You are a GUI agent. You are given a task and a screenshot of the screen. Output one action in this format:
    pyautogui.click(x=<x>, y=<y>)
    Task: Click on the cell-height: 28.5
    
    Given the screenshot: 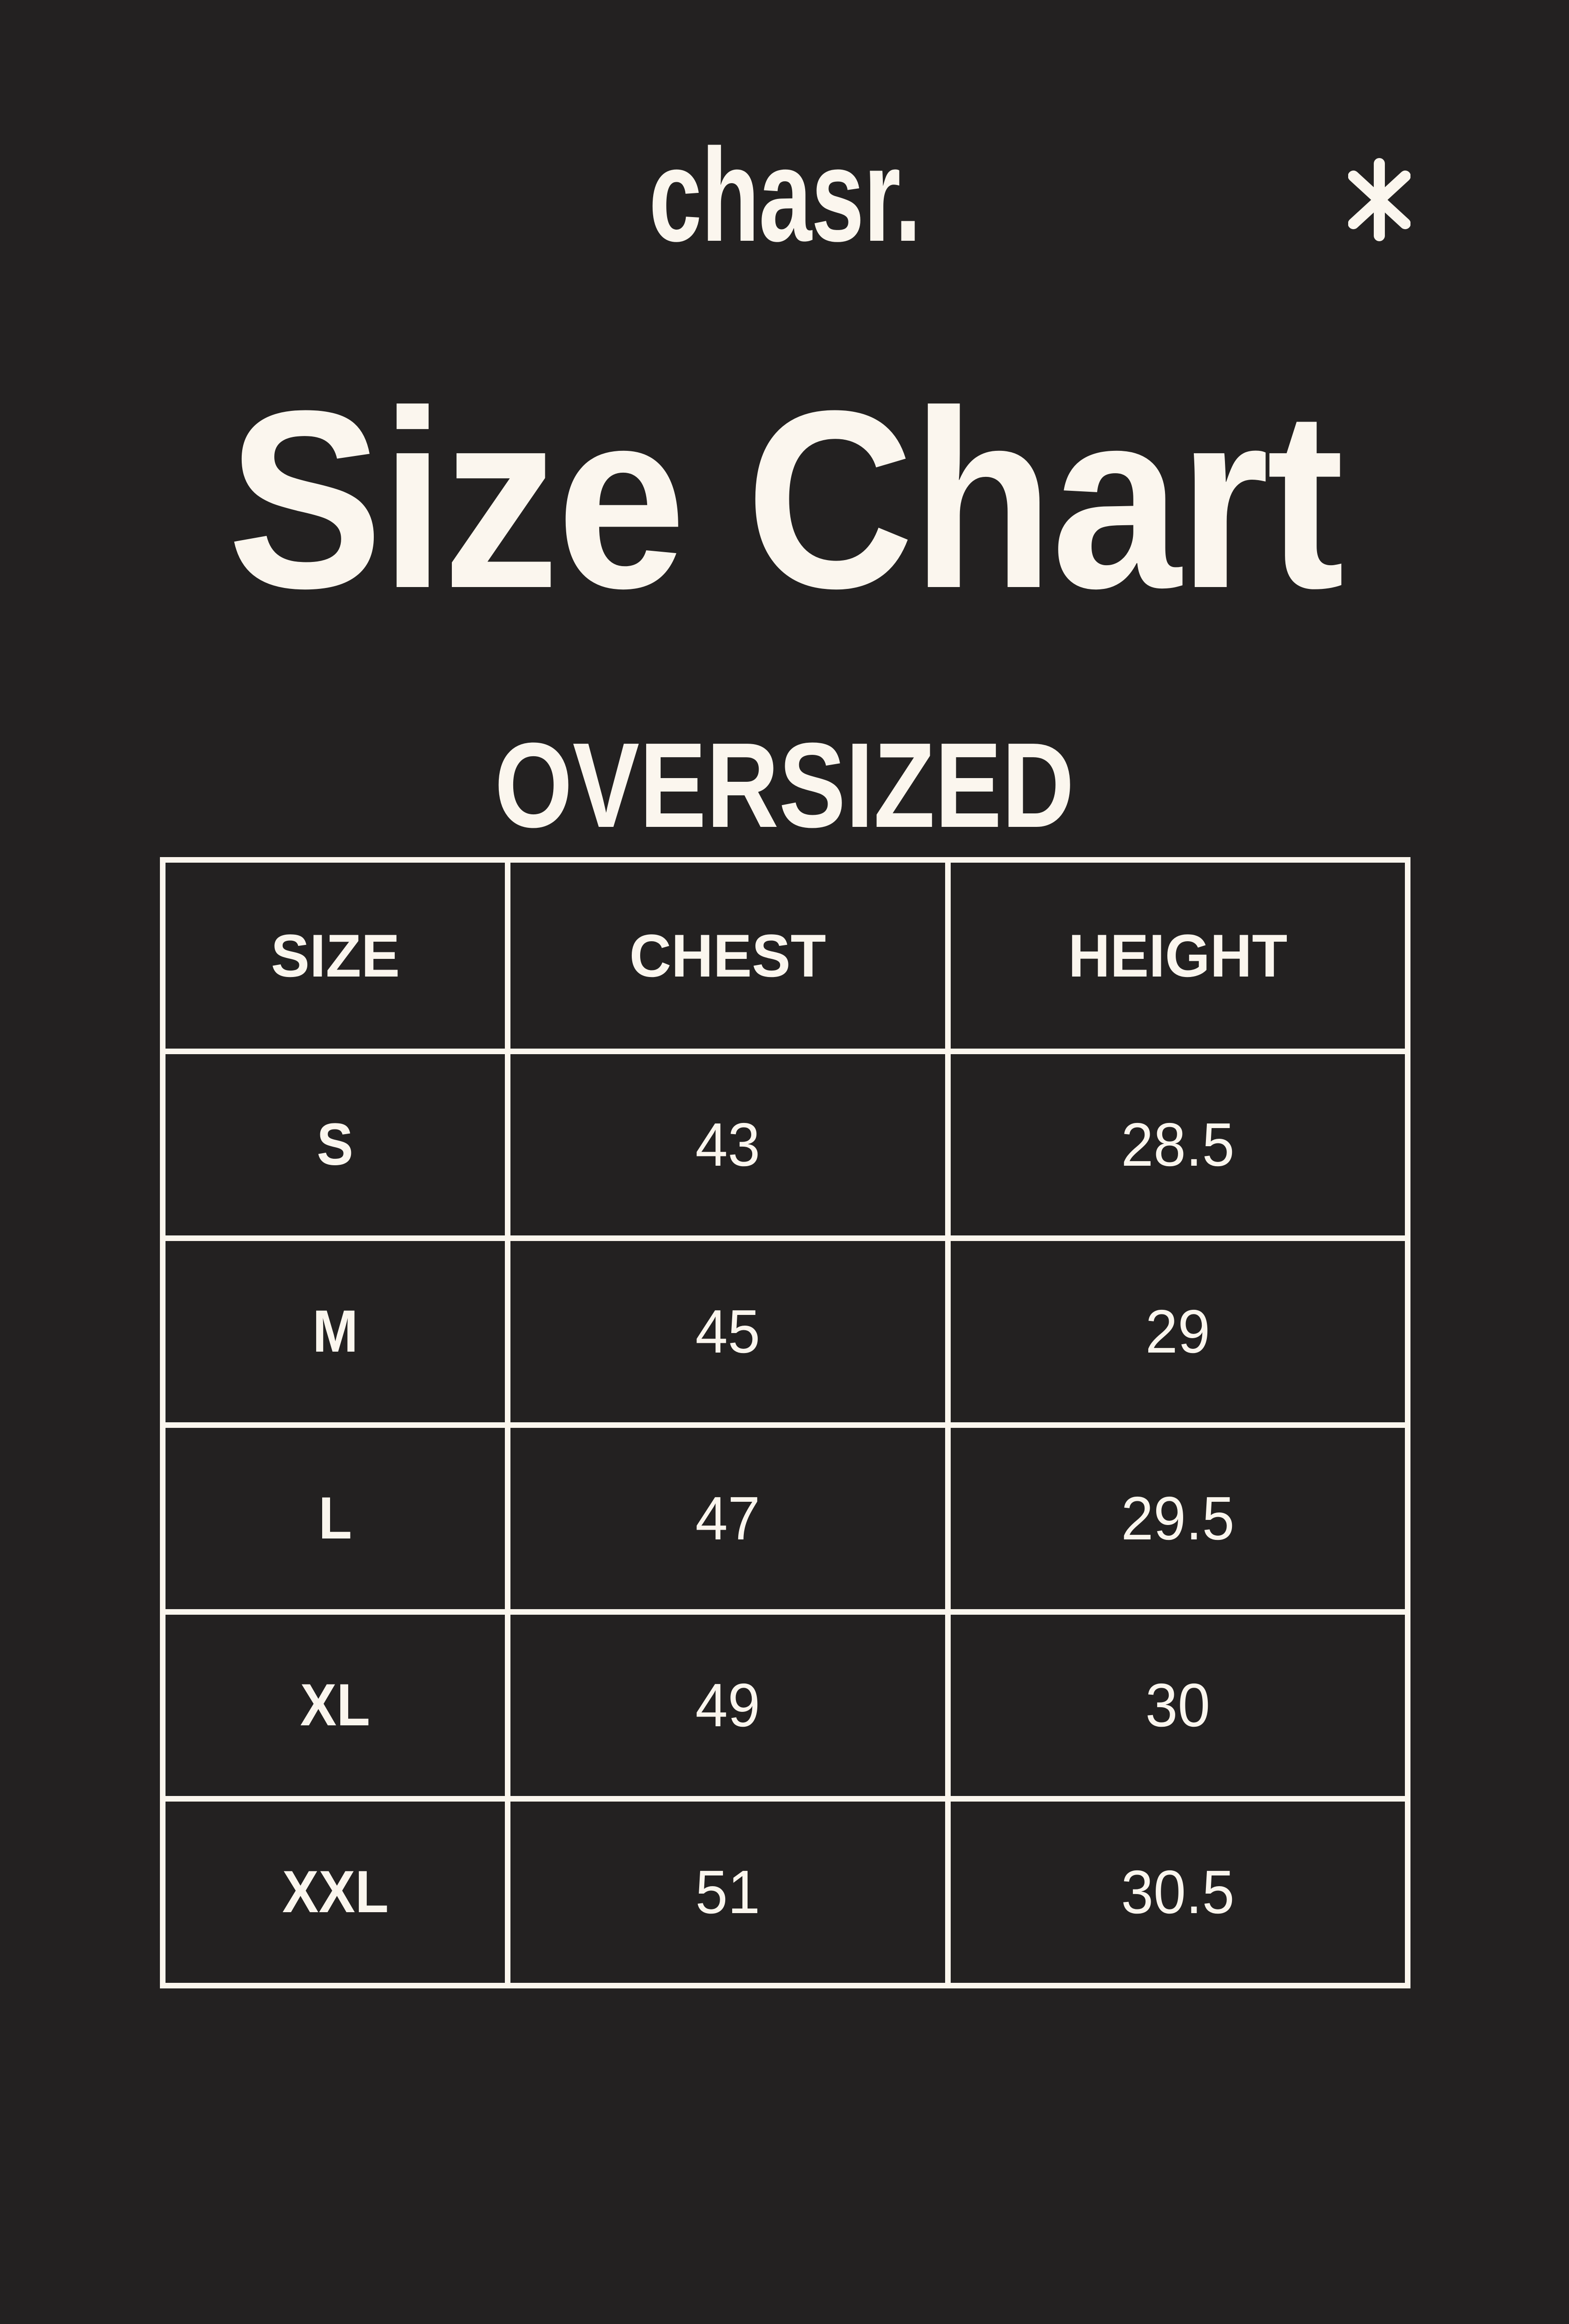 What is the action you would take?
    pyautogui.click(x=1178, y=1144)
    